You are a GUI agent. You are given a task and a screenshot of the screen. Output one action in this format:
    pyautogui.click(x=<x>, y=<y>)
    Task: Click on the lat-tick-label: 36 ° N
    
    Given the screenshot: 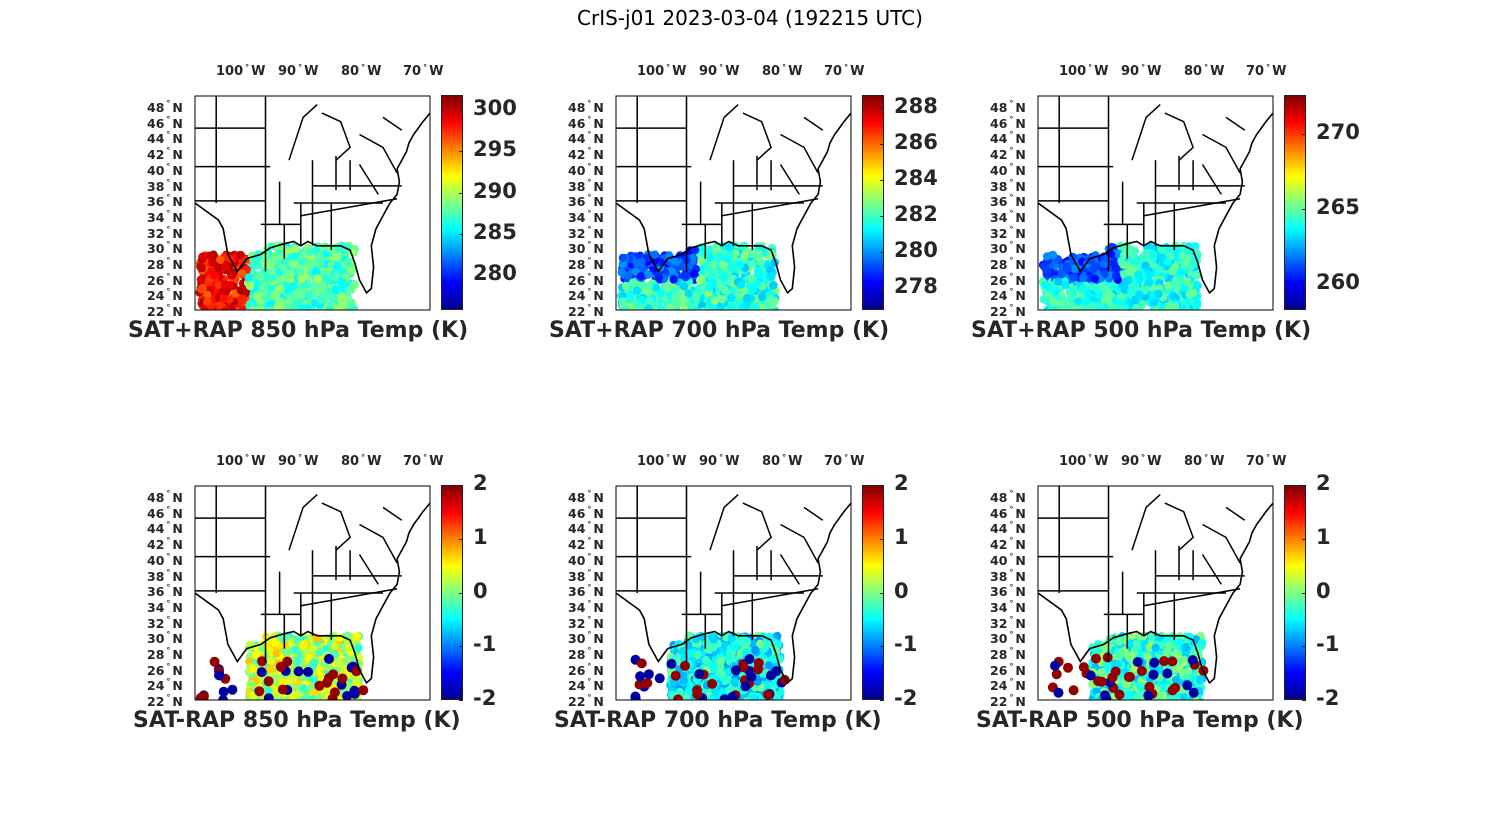 What is the action you would take?
    pyautogui.click(x=586, y=591)
    